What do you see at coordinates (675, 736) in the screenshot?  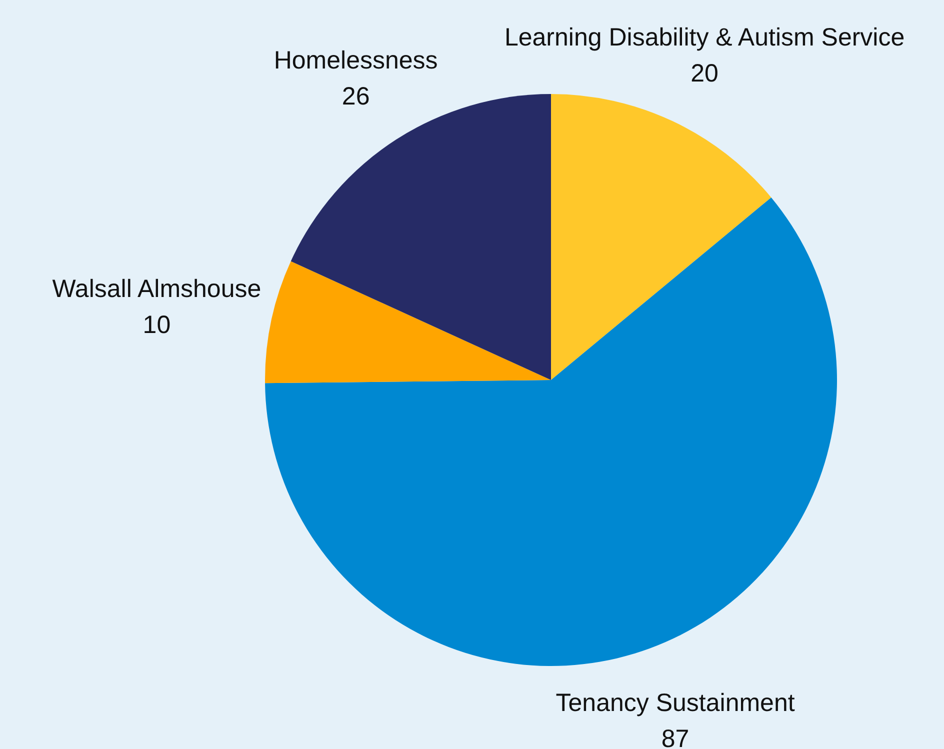 I see `data-label: 87` at bounding box center [675, 736].